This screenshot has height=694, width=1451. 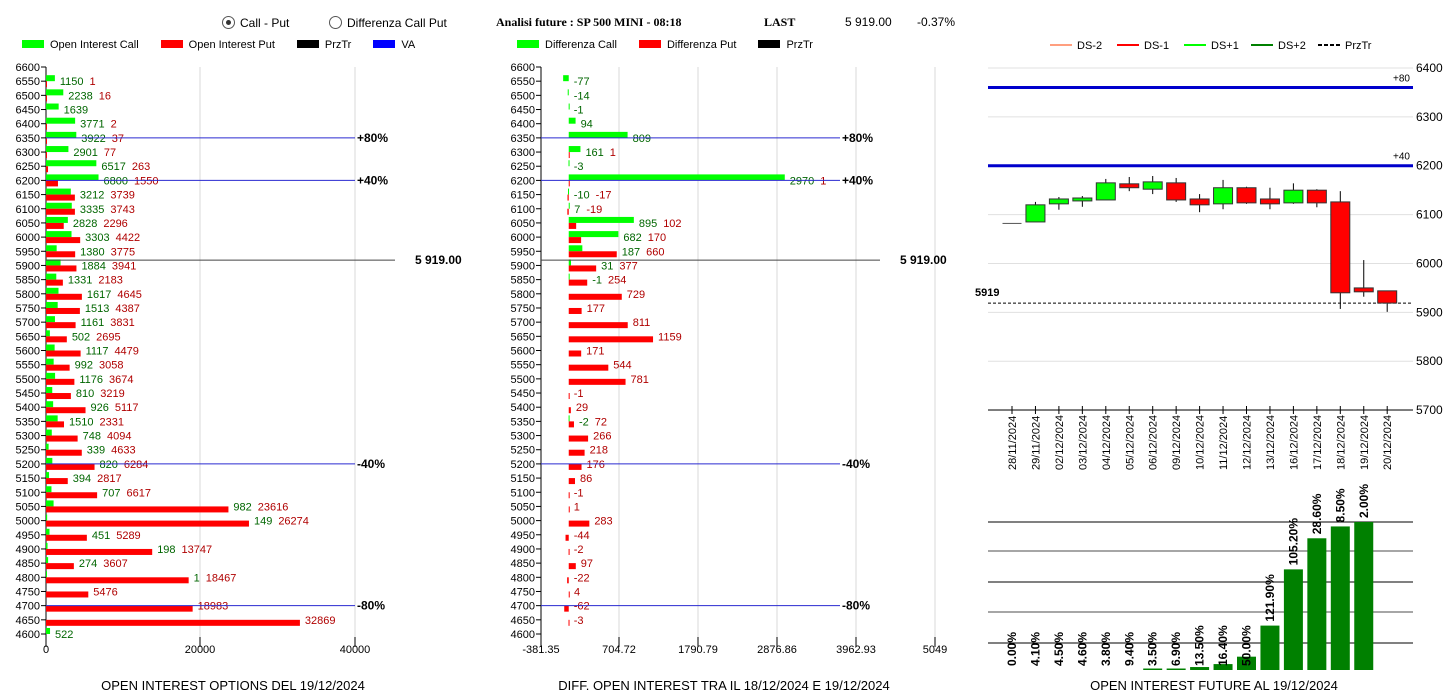 What do you see at coordinates (100, 408) in the screenshot?
I see `call-value-label: 926` at bounding box center [100, 408].